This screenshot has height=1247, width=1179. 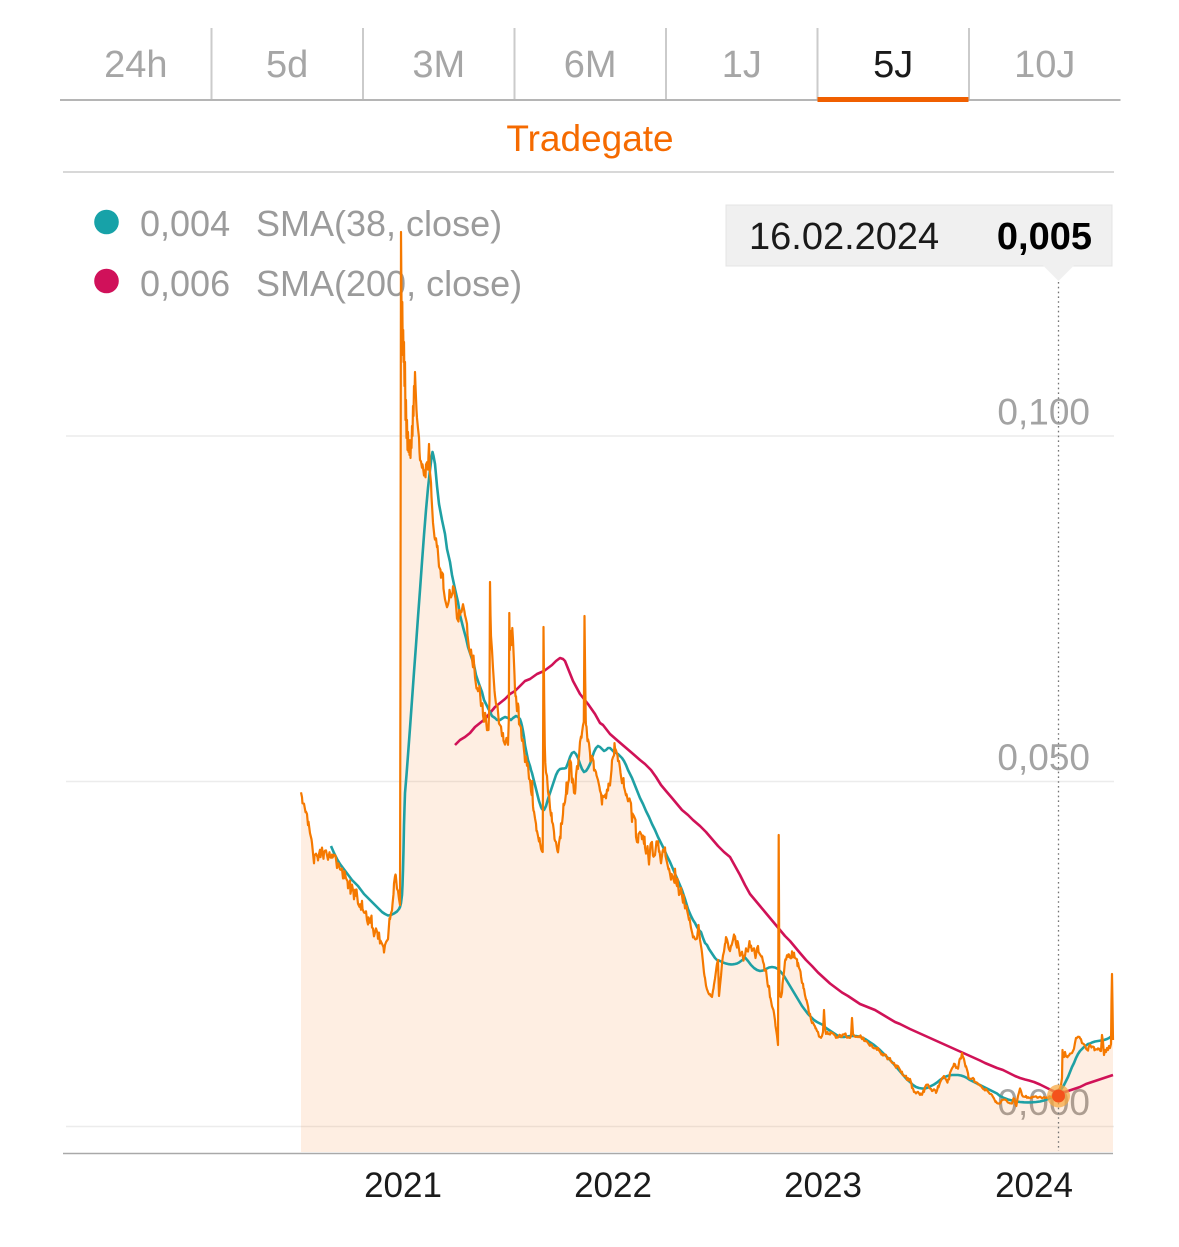 I want to click on svg-text: SMA(200, close), so click(x=389, y=283).